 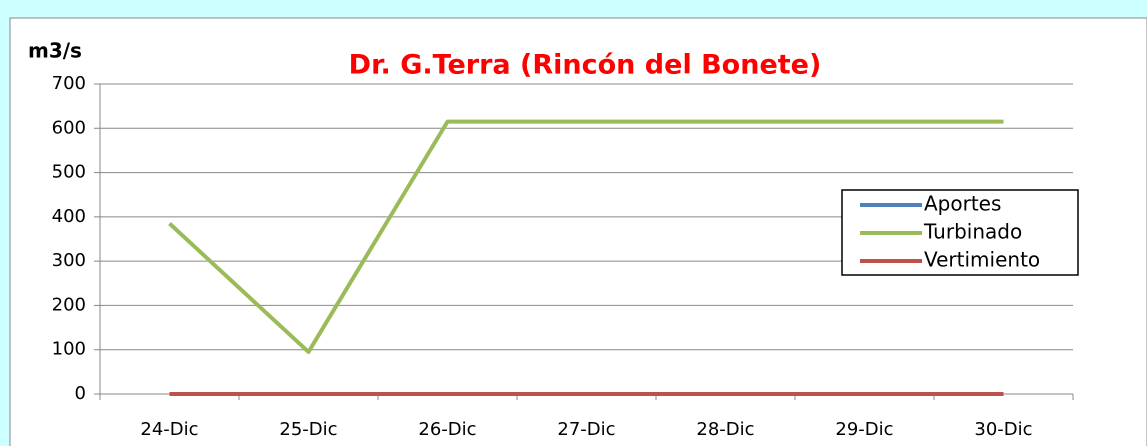 What do you see at coordinates (69, 304) in the screenshot?
I see `y-tick-label: 200` at bounding box center [69, 304].